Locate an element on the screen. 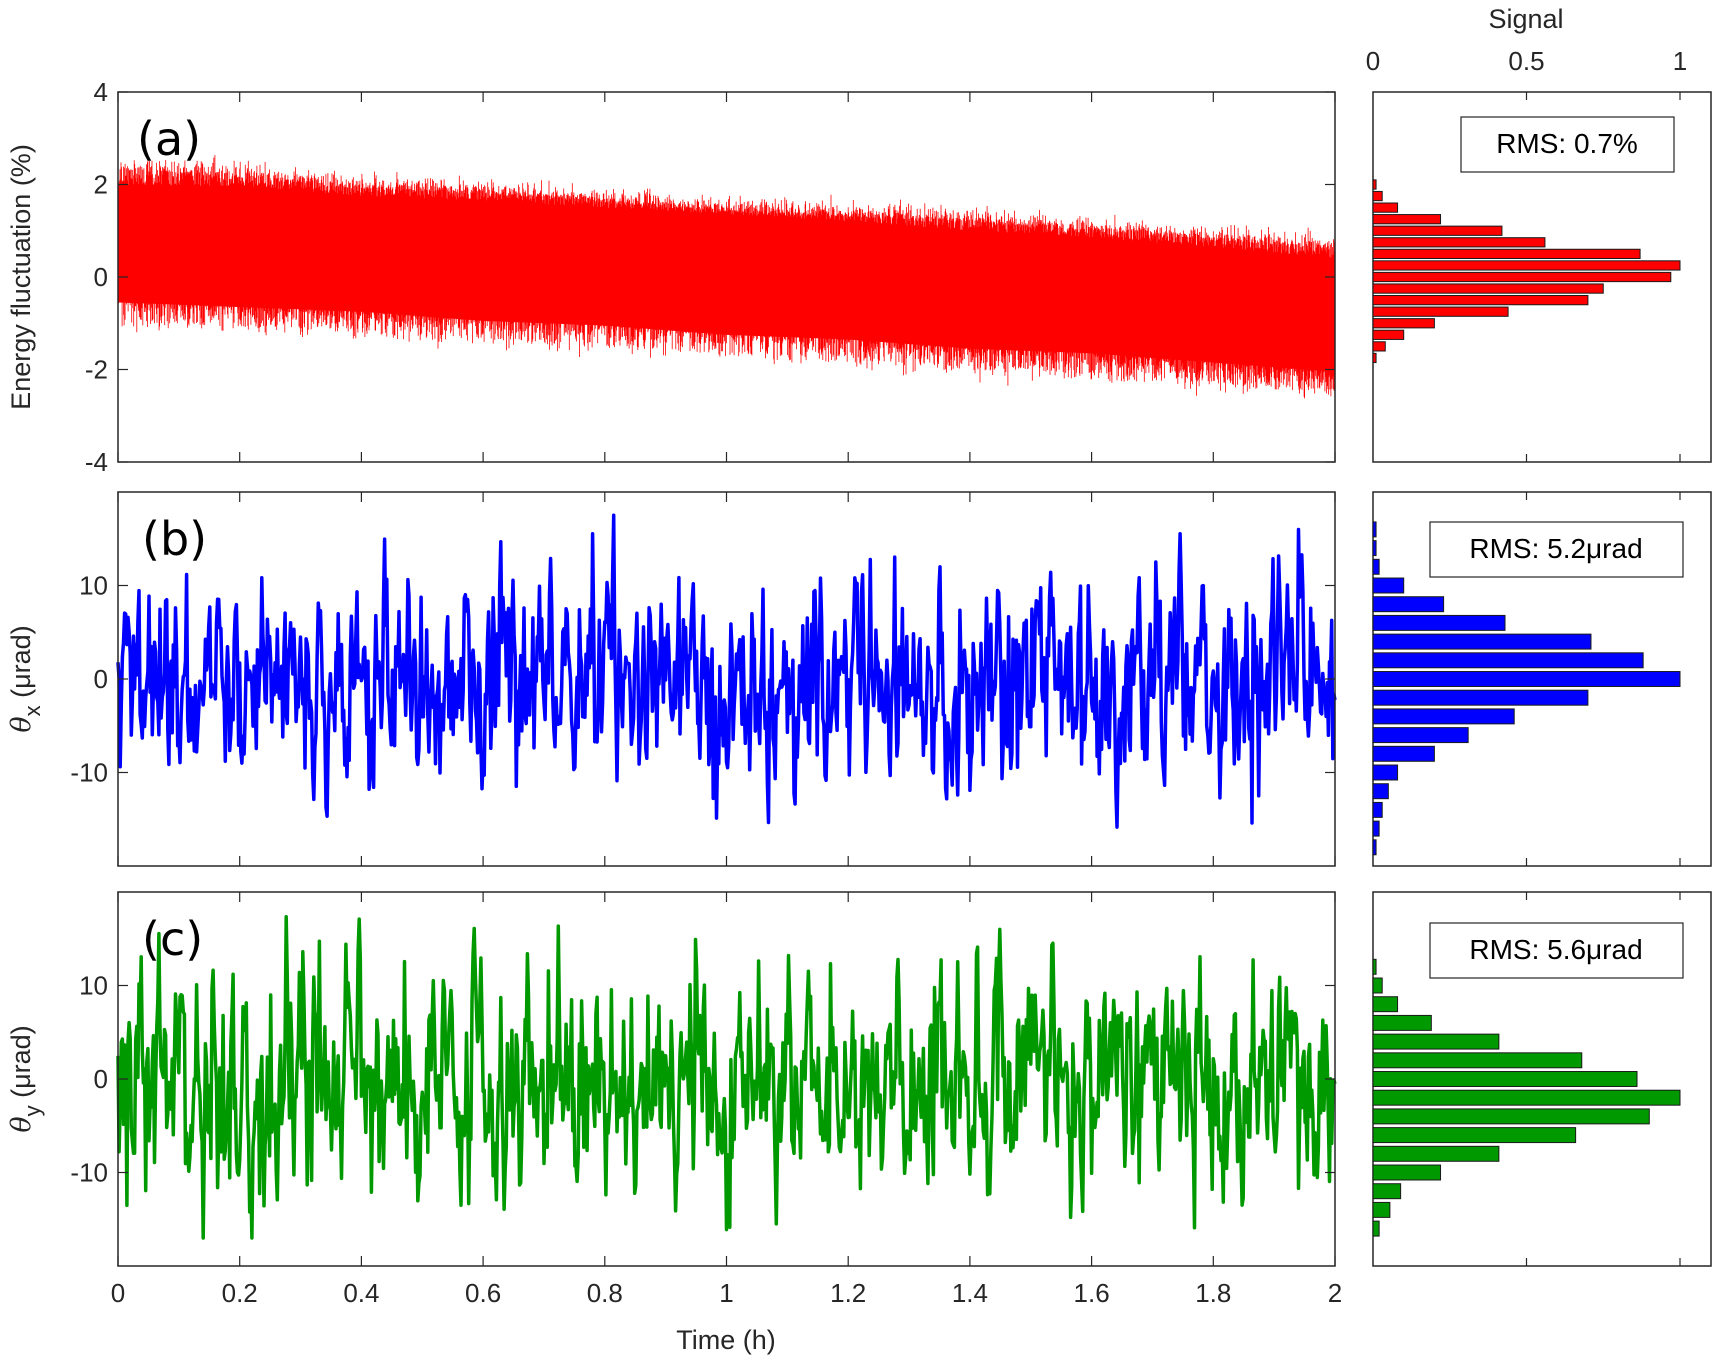 The width and height of the screenshot is (1713, 1362). panel-a-y-axis-title: Energy fluctuation (%) is located at coordinates (21, 277).